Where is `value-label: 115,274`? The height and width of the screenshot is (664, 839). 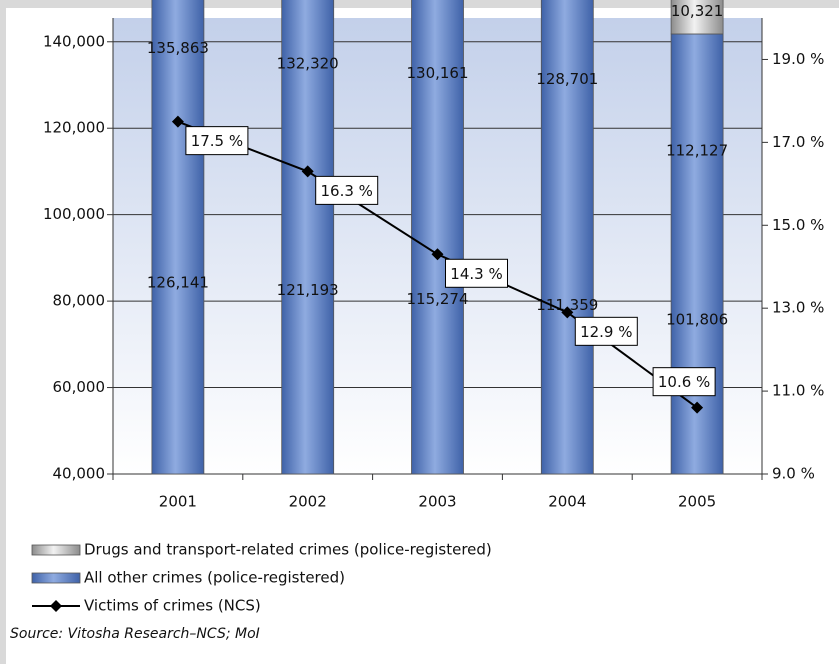
value-label: 115,274 is located at coordinates (437, 299).